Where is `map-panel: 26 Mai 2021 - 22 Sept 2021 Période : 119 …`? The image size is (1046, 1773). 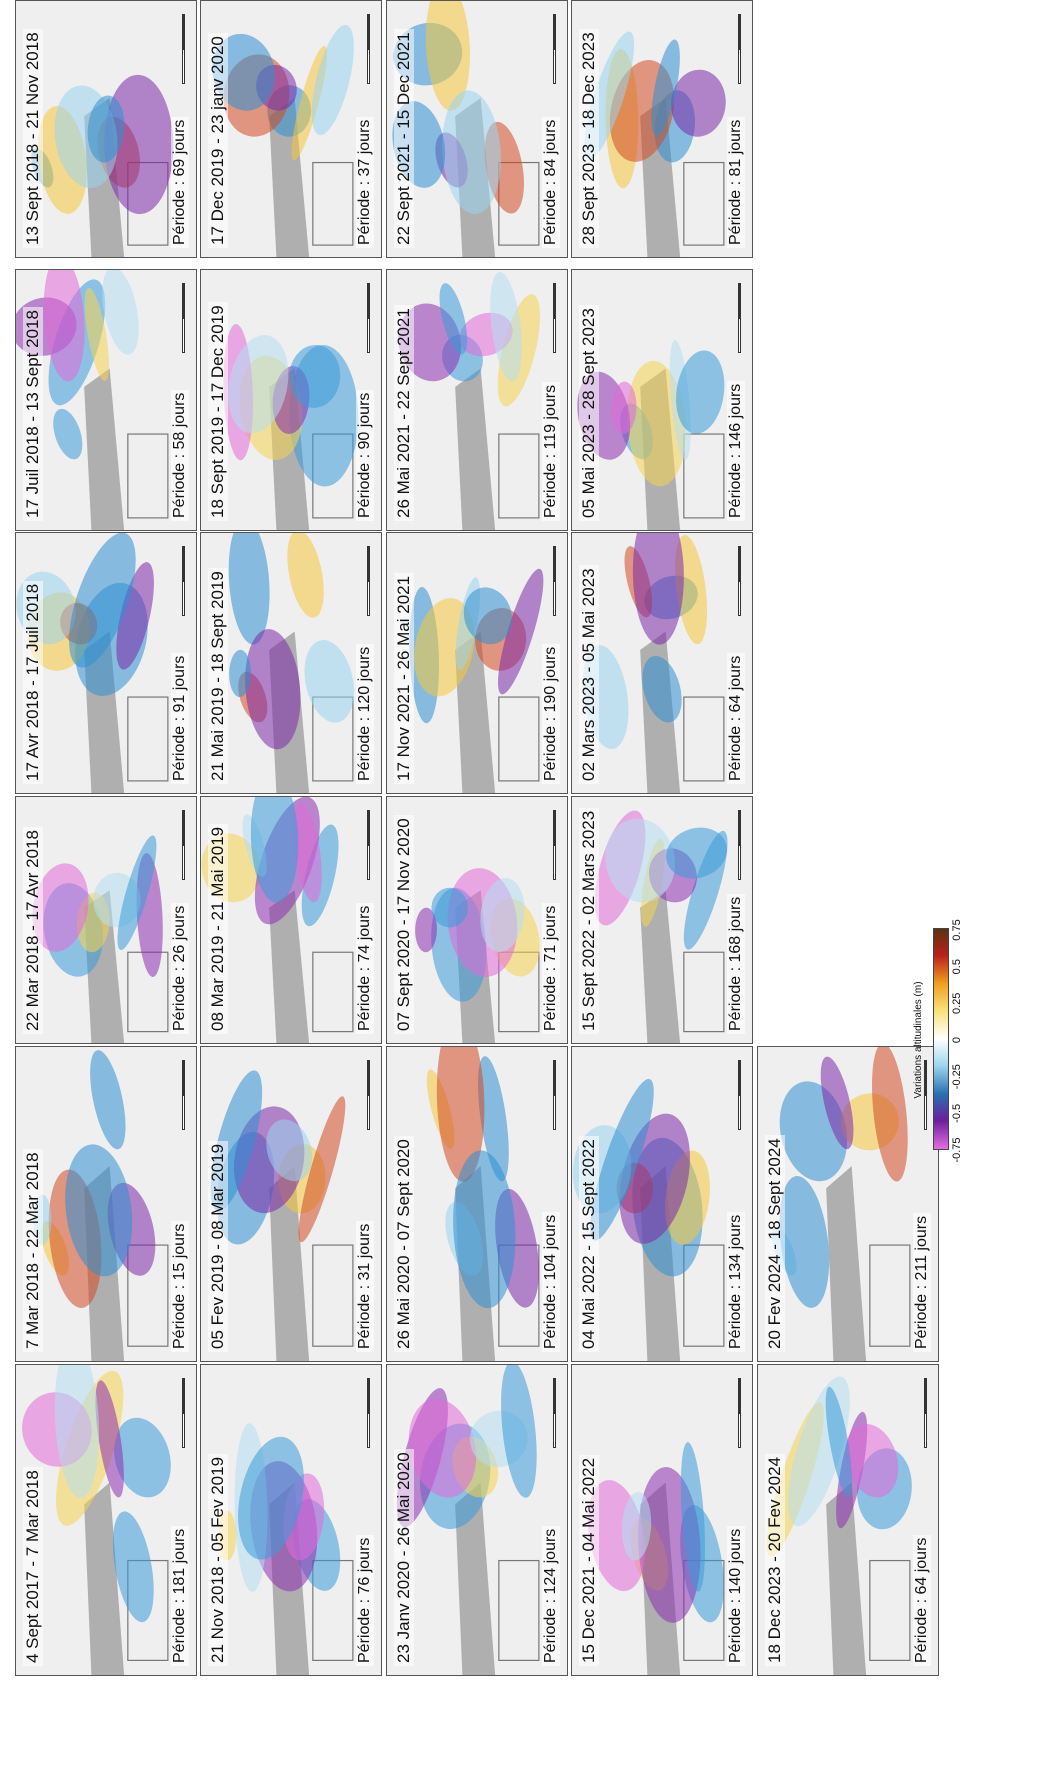
map-panel: 26 Mai 2021 - 22 Sept 2021 Période : 119 … is located at coordinates (477, 400).